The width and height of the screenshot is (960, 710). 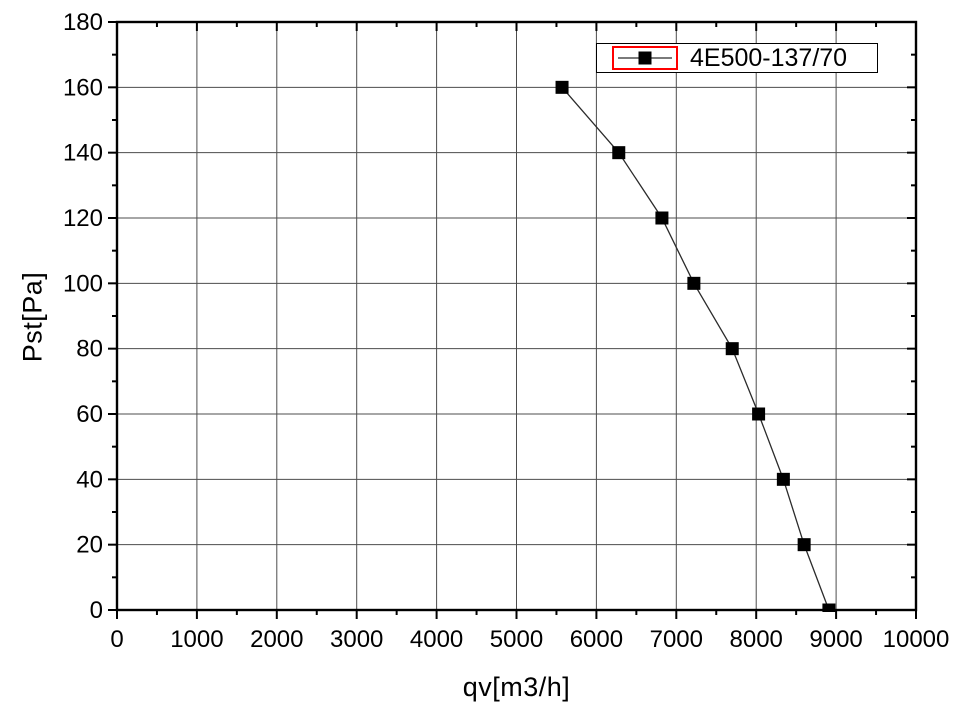 I want to click on x-tick-label: 6000, so click(x=596, y=639).